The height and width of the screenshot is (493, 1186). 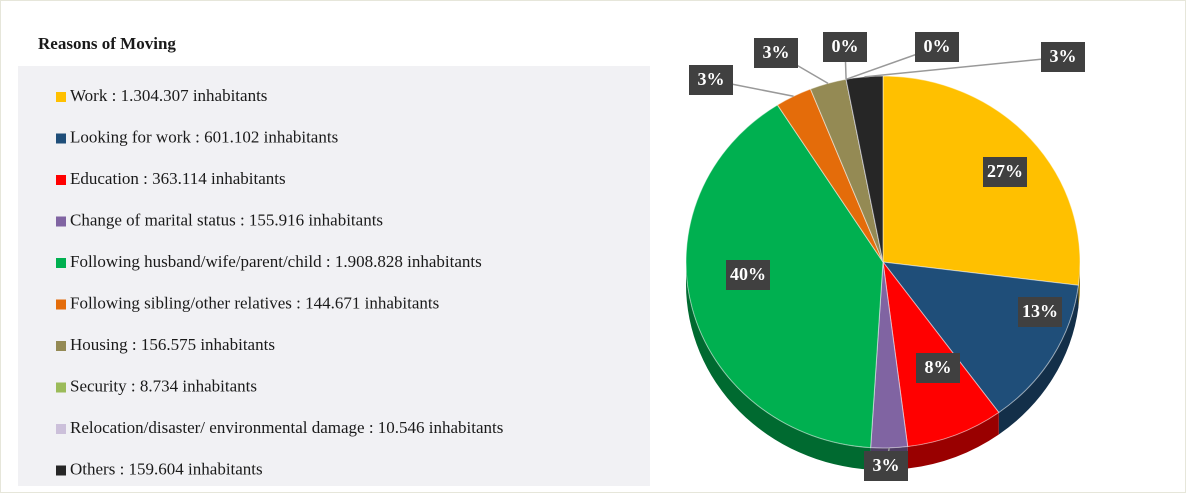 I want to click on legend-label: Others : 159.604 inhabitants, so click(x=166, y=468).